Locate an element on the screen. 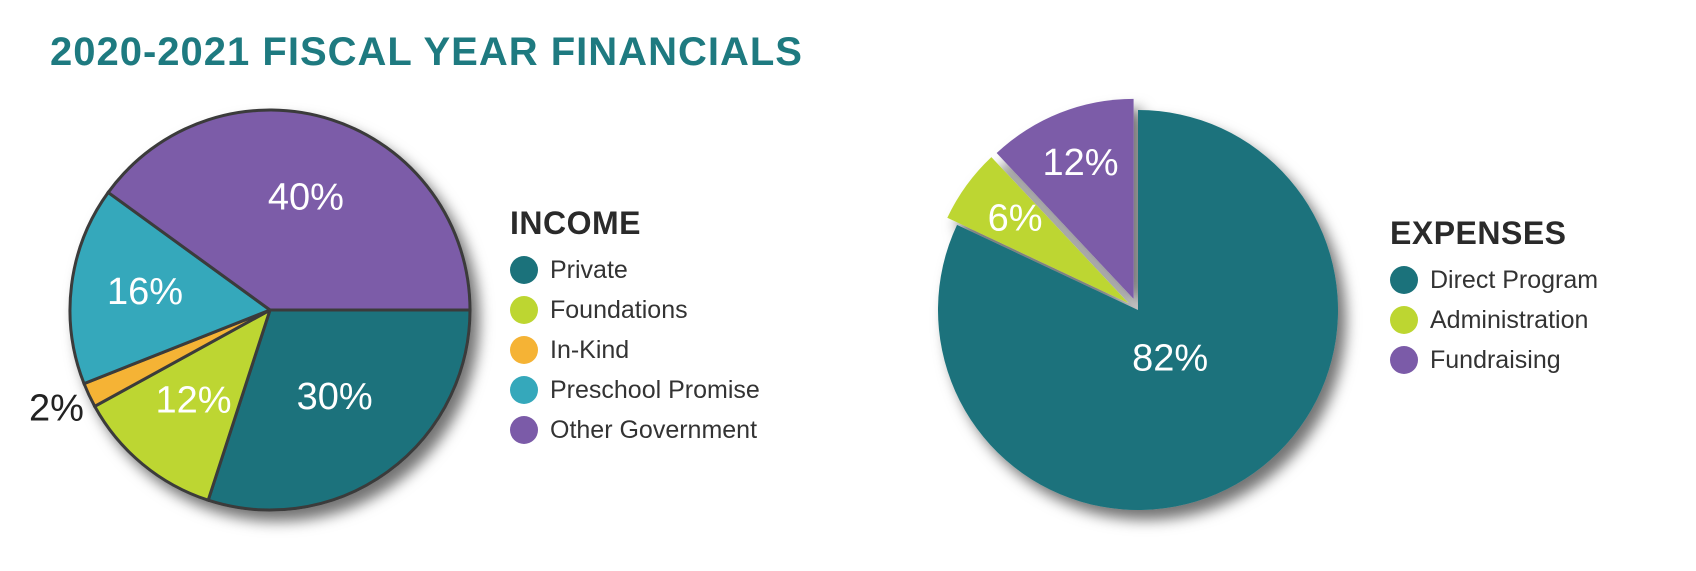 The image size is (1696, 571). income-legend-item-foundations: Foundations is located at coordinates (635, 310).